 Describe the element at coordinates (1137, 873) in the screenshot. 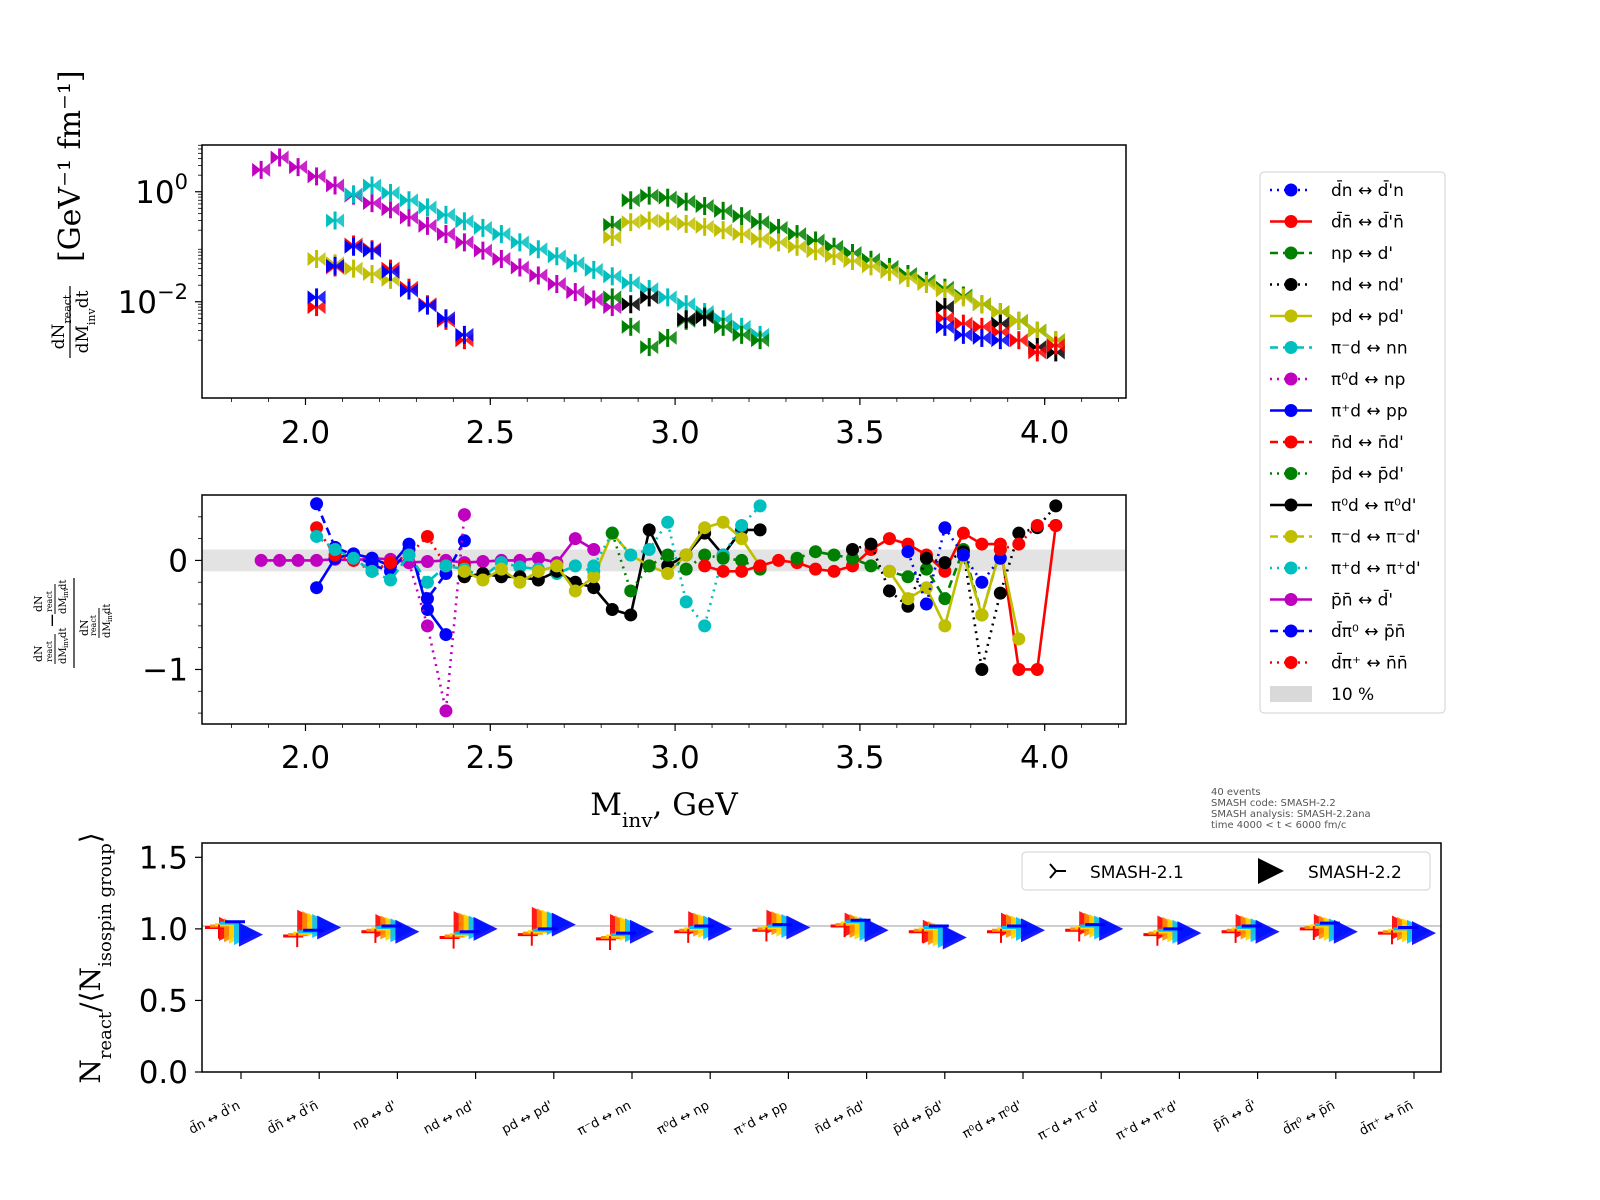

I see `legend-smash21: SMASH-2.1` at that location.